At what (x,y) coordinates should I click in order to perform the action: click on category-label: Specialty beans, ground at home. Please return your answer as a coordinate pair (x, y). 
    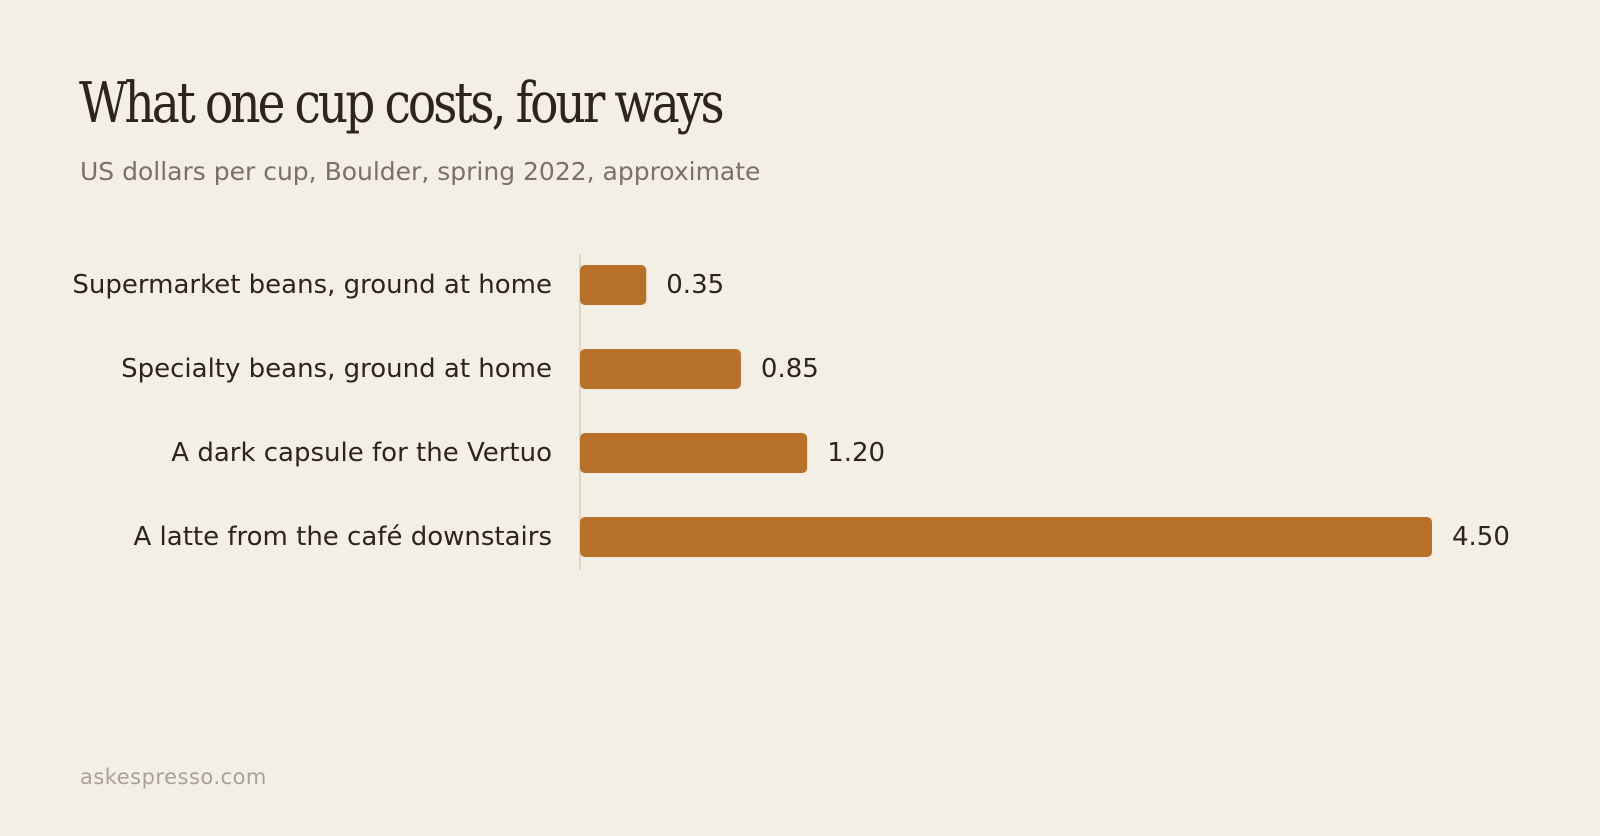
    Looking at the image, I should click on (336, 369).